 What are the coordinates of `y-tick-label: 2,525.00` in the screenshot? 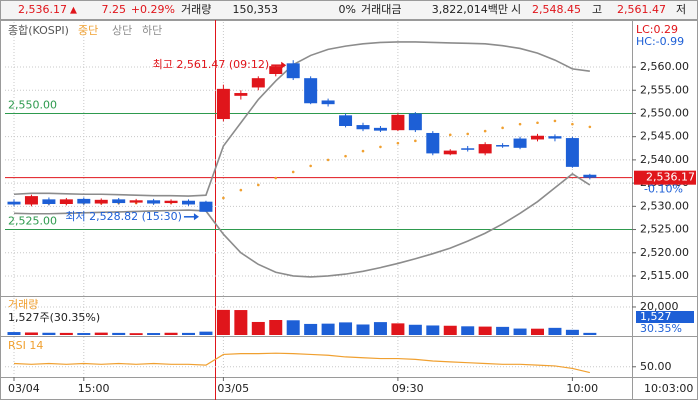 It's located at (664, 229).